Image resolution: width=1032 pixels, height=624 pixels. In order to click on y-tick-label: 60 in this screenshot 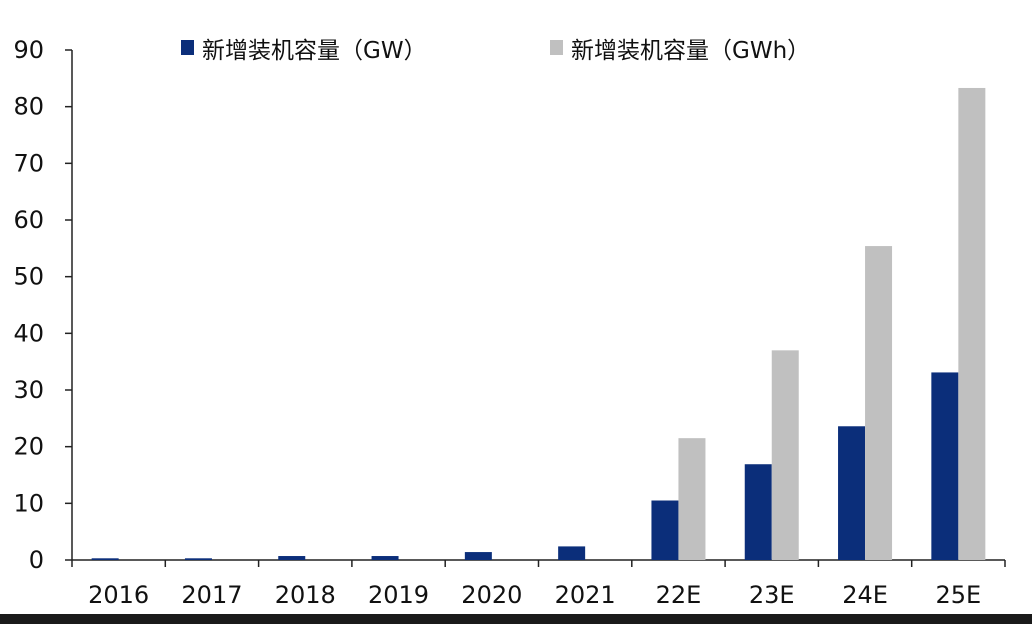, I will do `click(28, 220)`.